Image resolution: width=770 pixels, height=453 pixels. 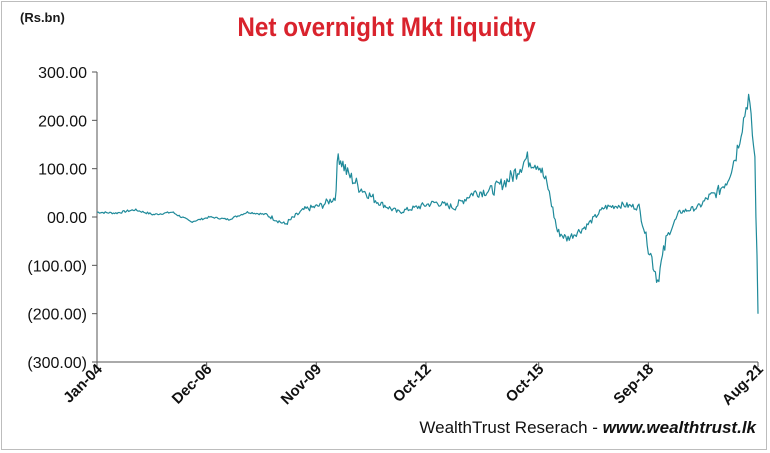 I want to click on x-tick-label: Aug-21, so click(x=743, y=385).